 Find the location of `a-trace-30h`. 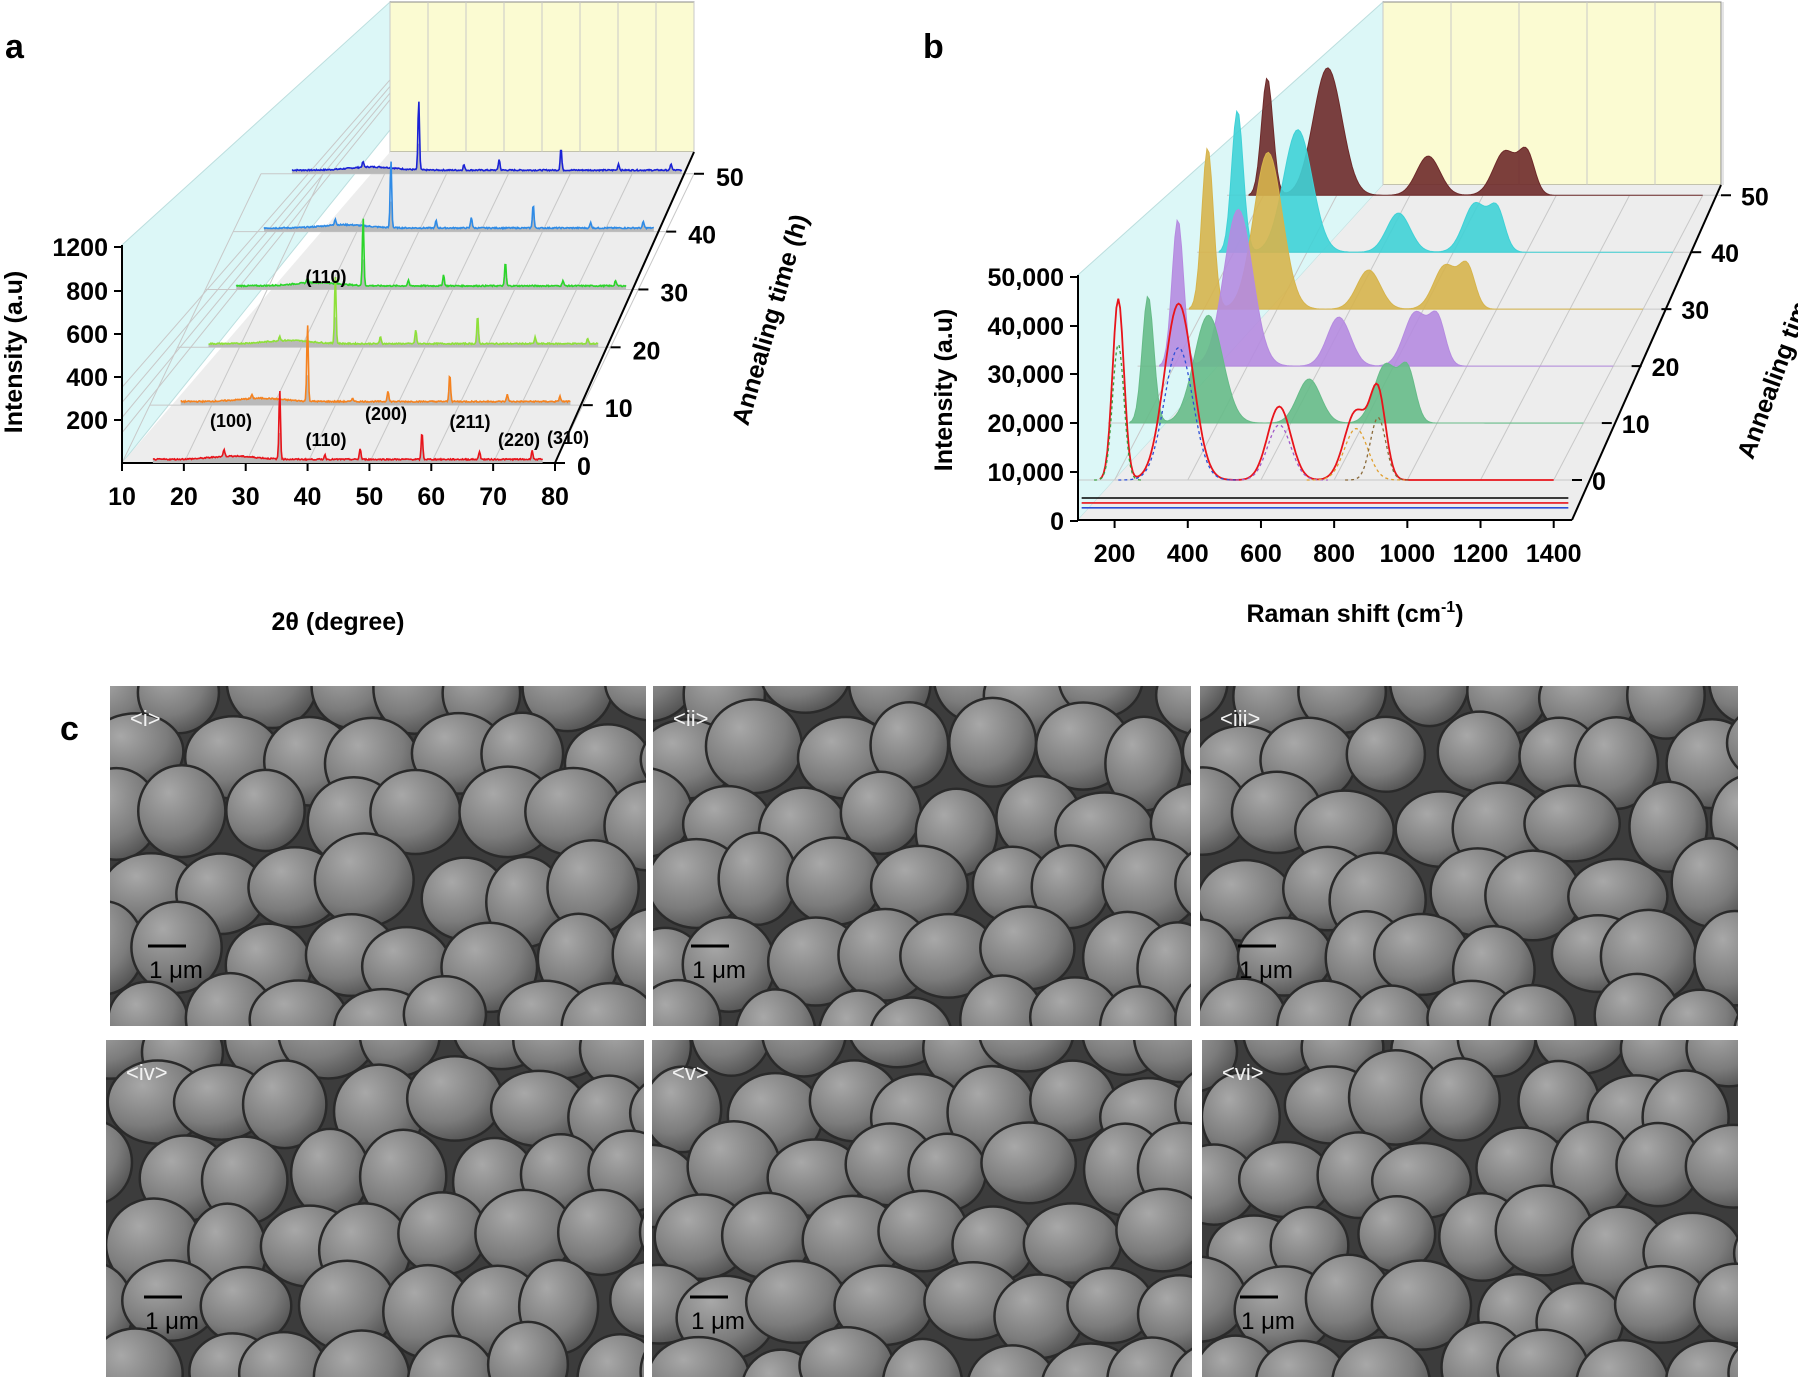

a-trace-30h is located at coordinates (431, 253).